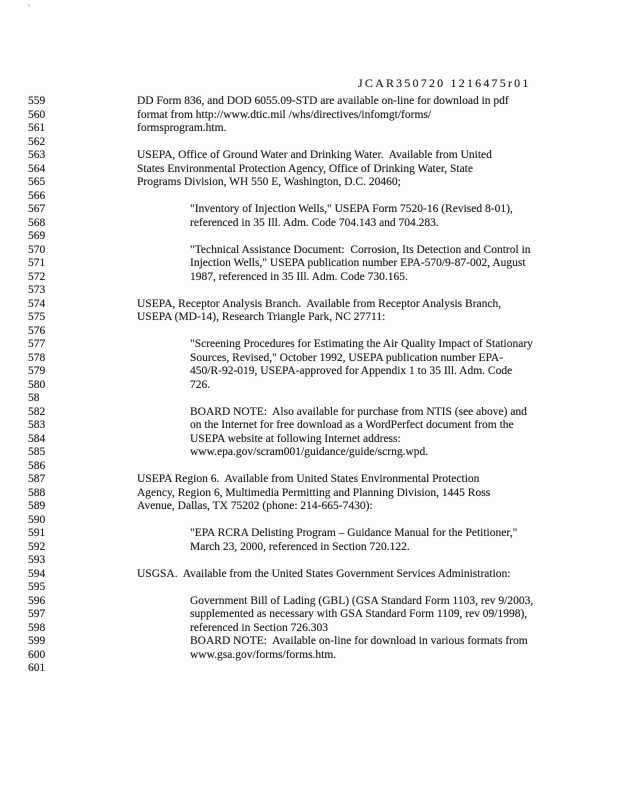 Image resolution: width=619 pixels, height=800 pixels. Describe the element at coordinates (37, 546) in the screenshot. I see `line-number: 592` at that location.